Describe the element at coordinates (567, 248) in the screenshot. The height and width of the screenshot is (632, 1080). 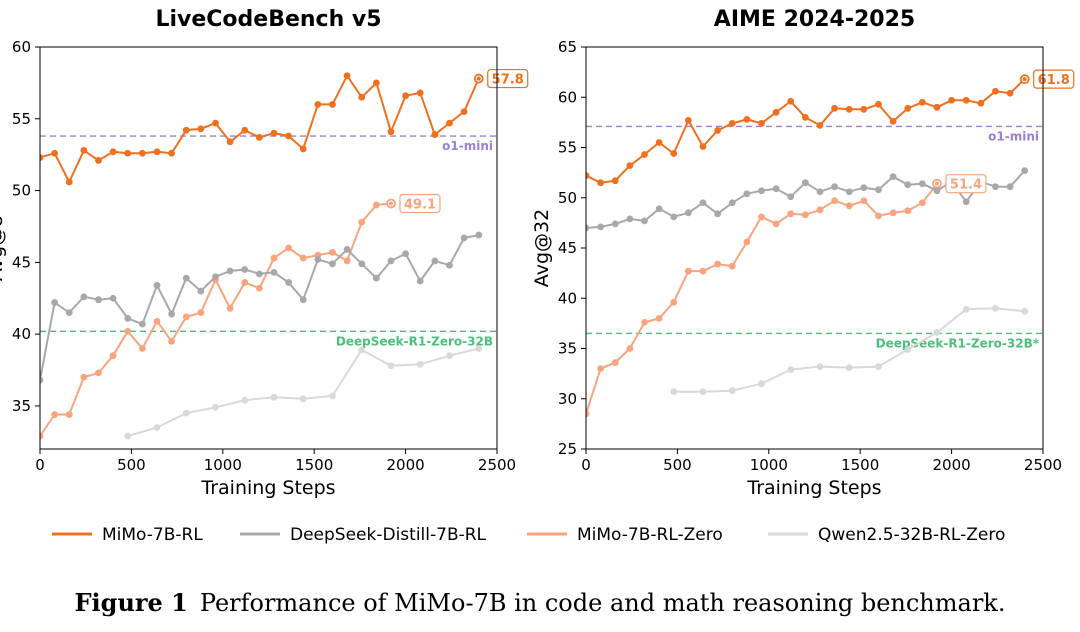
I see `y-tick-label: 45` at that location.